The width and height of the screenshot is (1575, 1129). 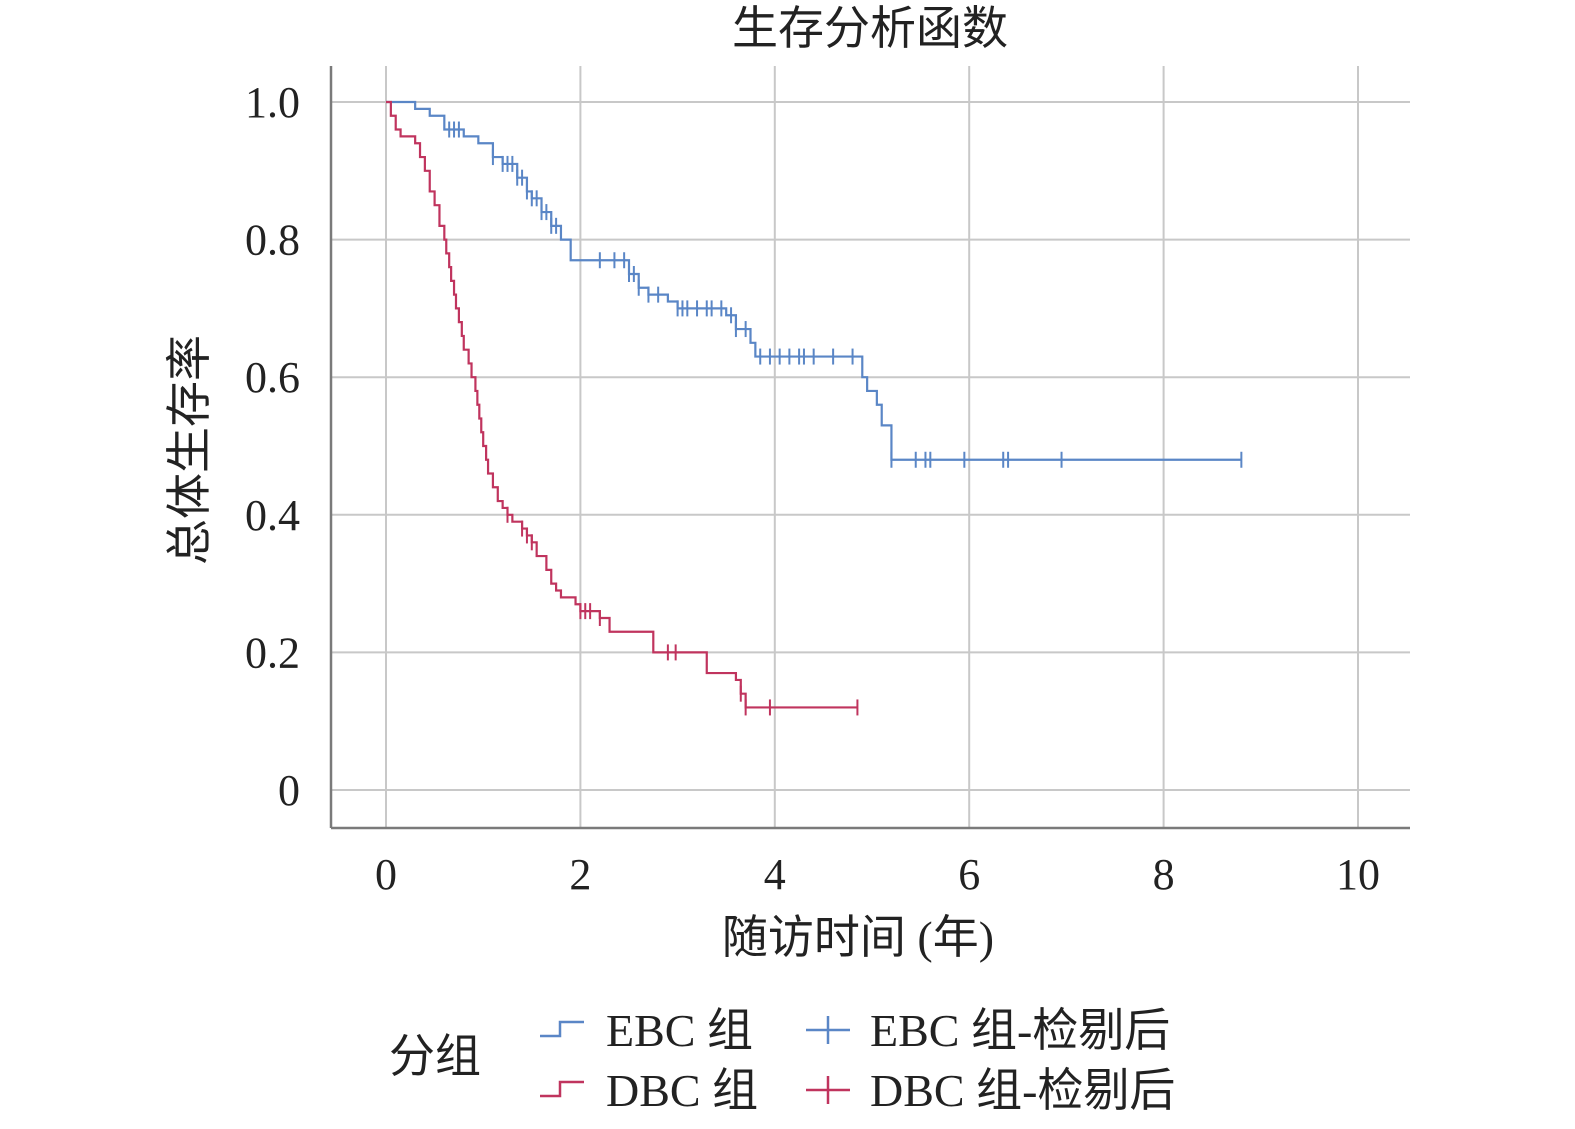 I want to click on y-tick-label: 1.0, so click(x=272, y=102).